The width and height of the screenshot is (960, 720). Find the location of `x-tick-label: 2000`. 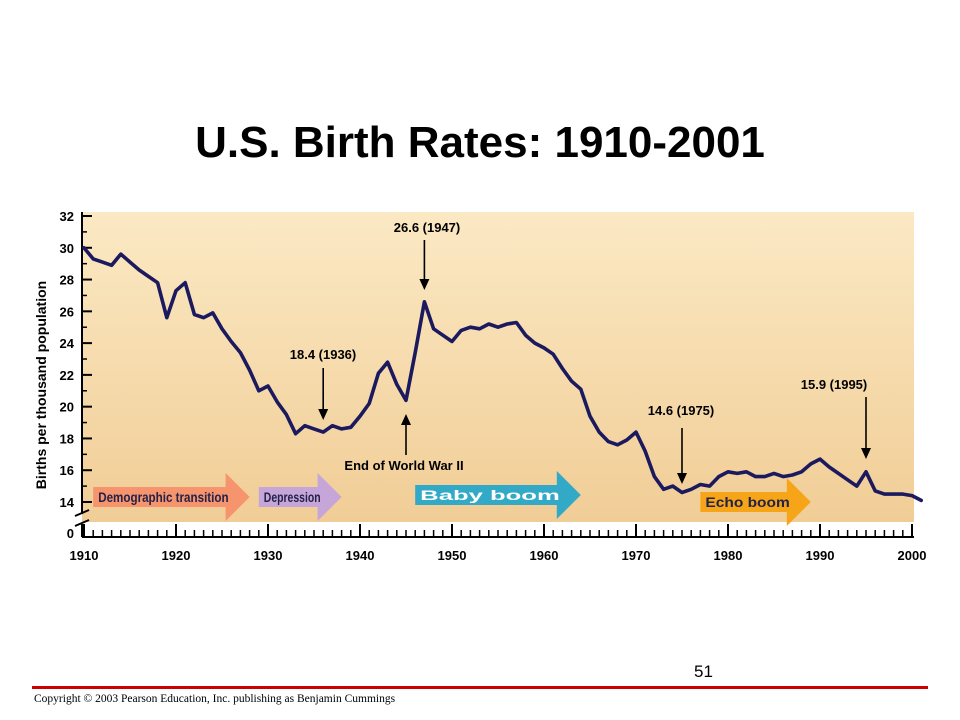

x-tick-label: 2000 is located at coordinates (912, 555).